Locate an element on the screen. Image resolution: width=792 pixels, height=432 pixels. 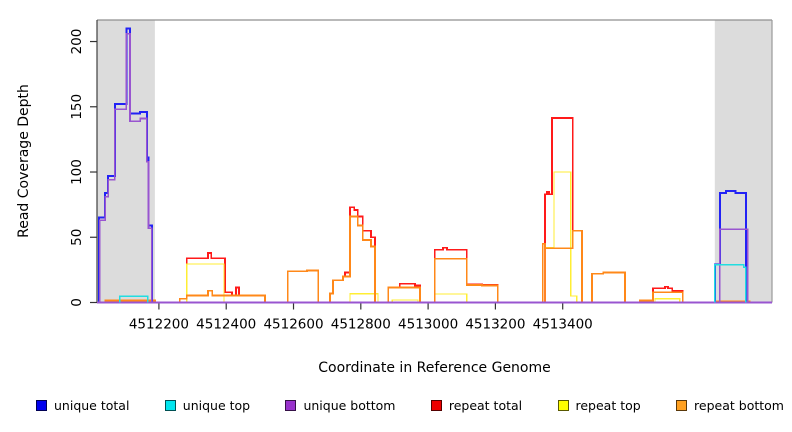
legend-label: unique bottom is located at coordinates (349, 405).